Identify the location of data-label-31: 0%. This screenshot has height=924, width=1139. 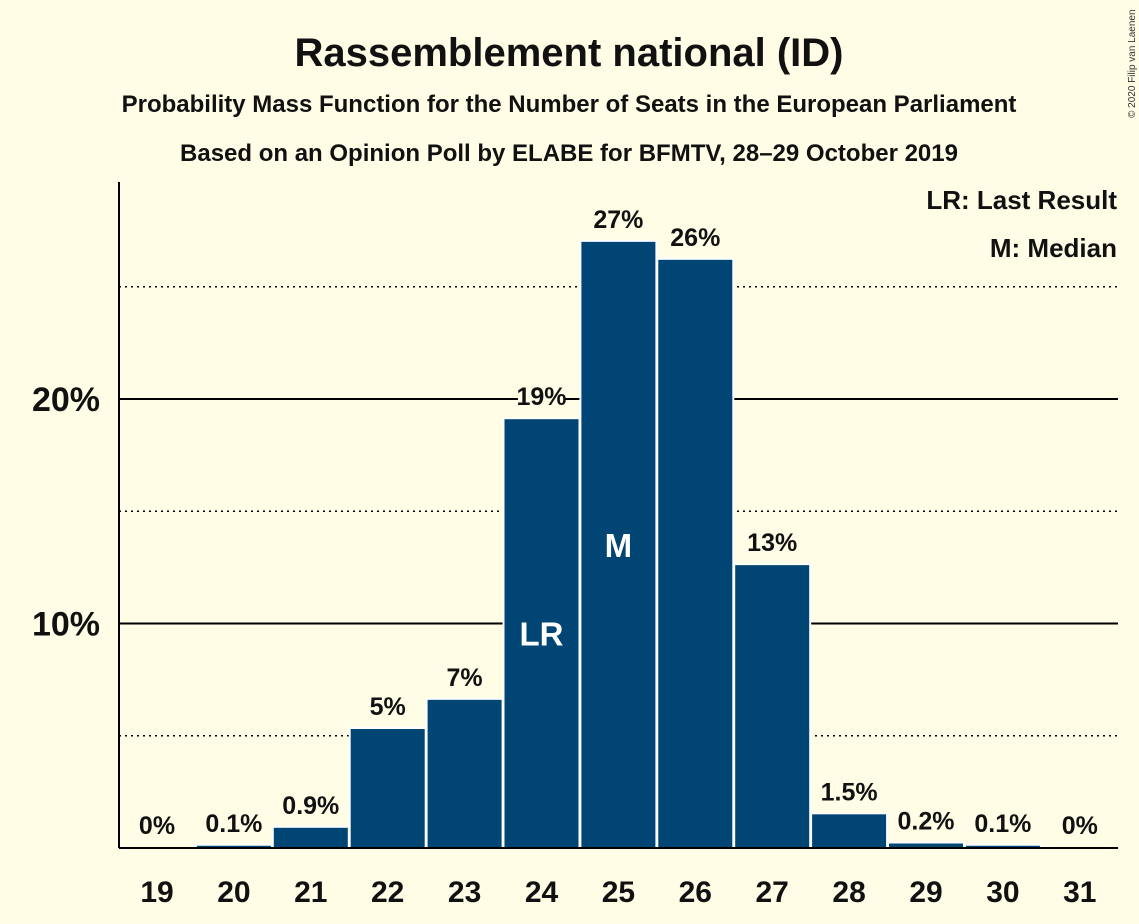
(1080, 826).